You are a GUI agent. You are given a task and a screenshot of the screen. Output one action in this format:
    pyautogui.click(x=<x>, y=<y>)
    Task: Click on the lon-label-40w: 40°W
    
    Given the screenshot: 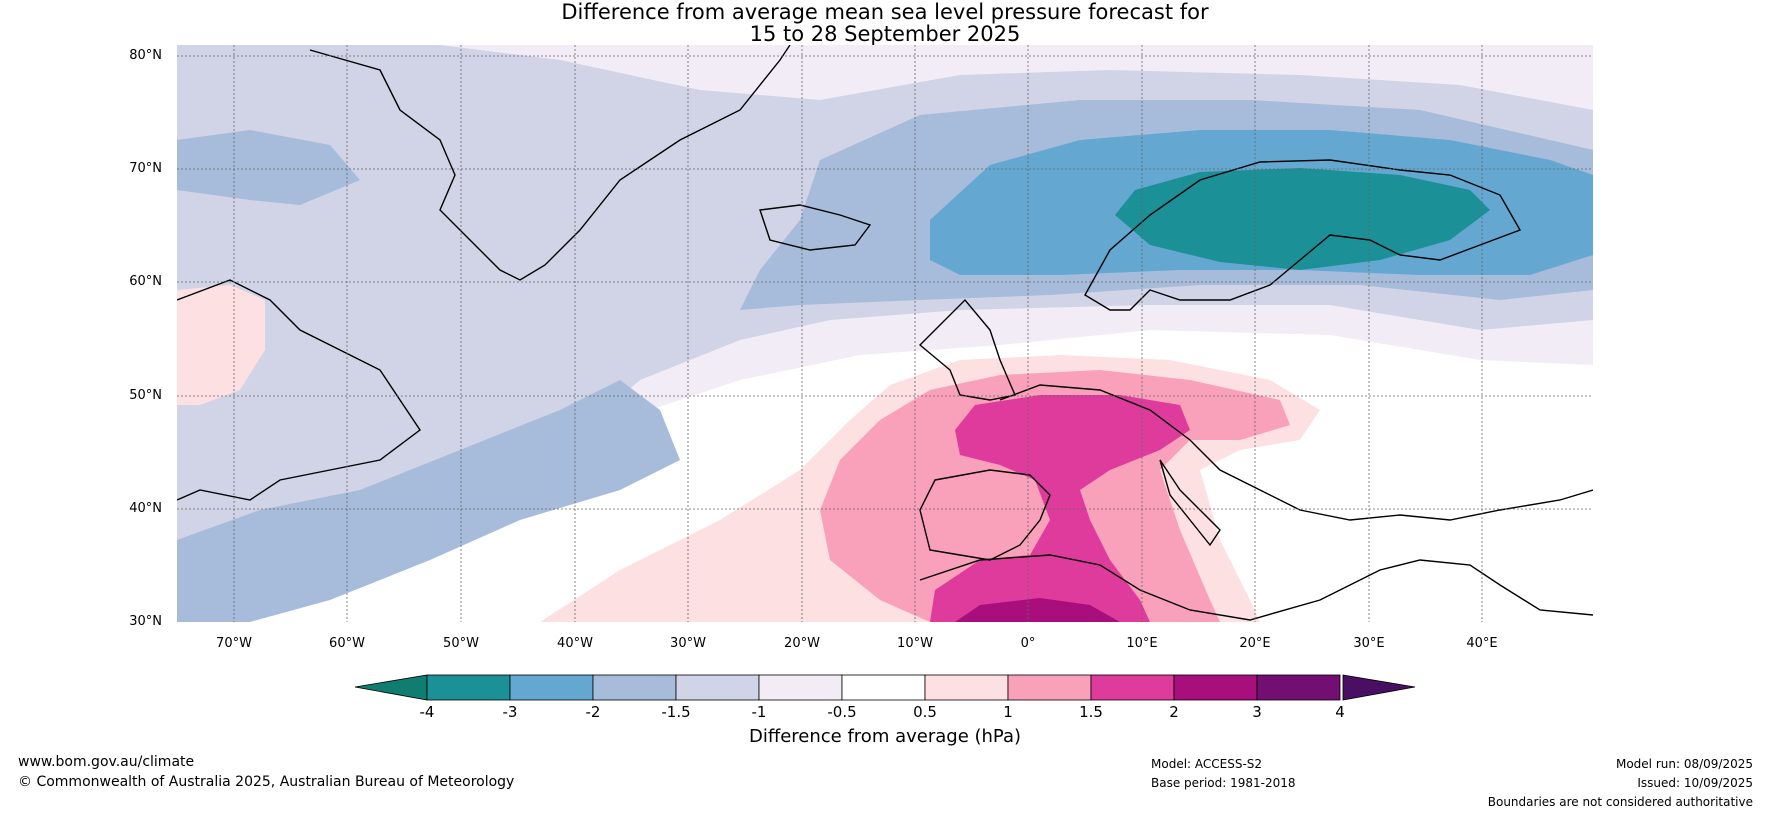 What is the action you would take?
    pyautogui.click(x=575, y=643)
    